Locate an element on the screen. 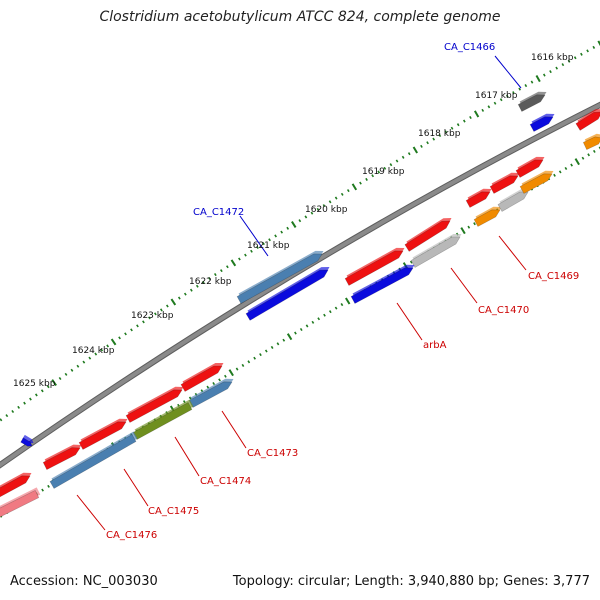  gene-c1469c-body is located at coordinates (536, 183).